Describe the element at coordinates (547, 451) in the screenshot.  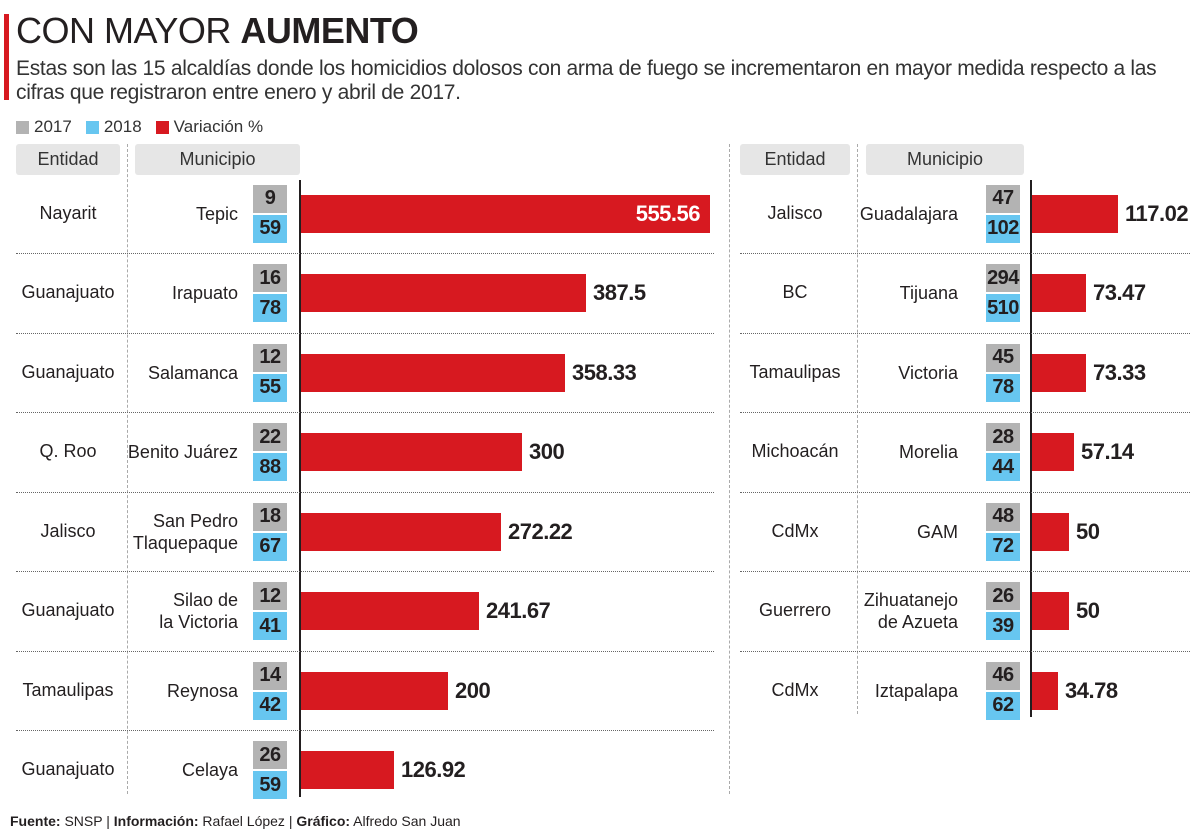
I see `variation-value-label: 300` at that location.